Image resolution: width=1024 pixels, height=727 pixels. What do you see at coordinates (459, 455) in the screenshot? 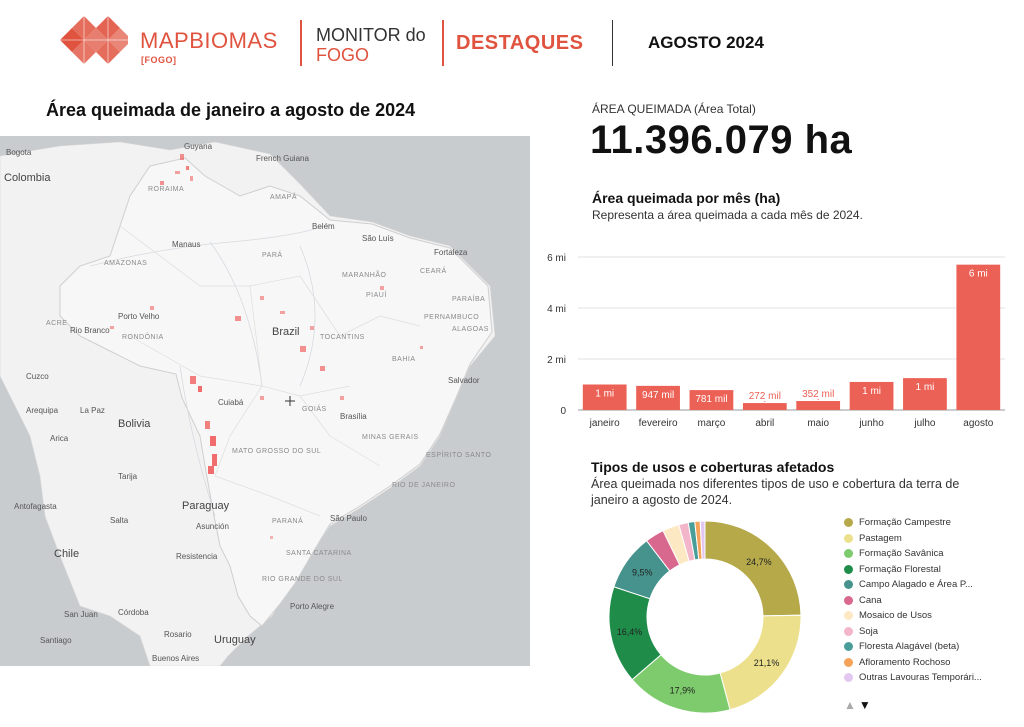
I see `map-label: ESPÍRITO SANTO` at bounding box center [459, 455].